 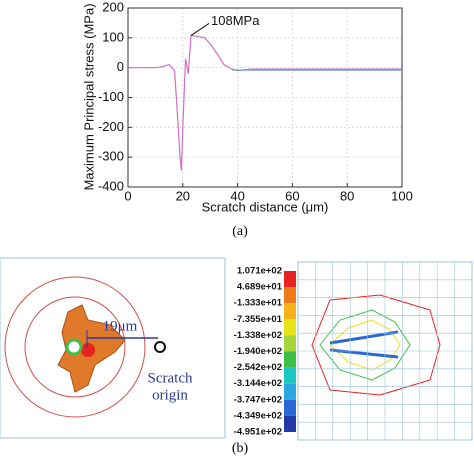 I want to click on ring, so click(x=75, y=347).